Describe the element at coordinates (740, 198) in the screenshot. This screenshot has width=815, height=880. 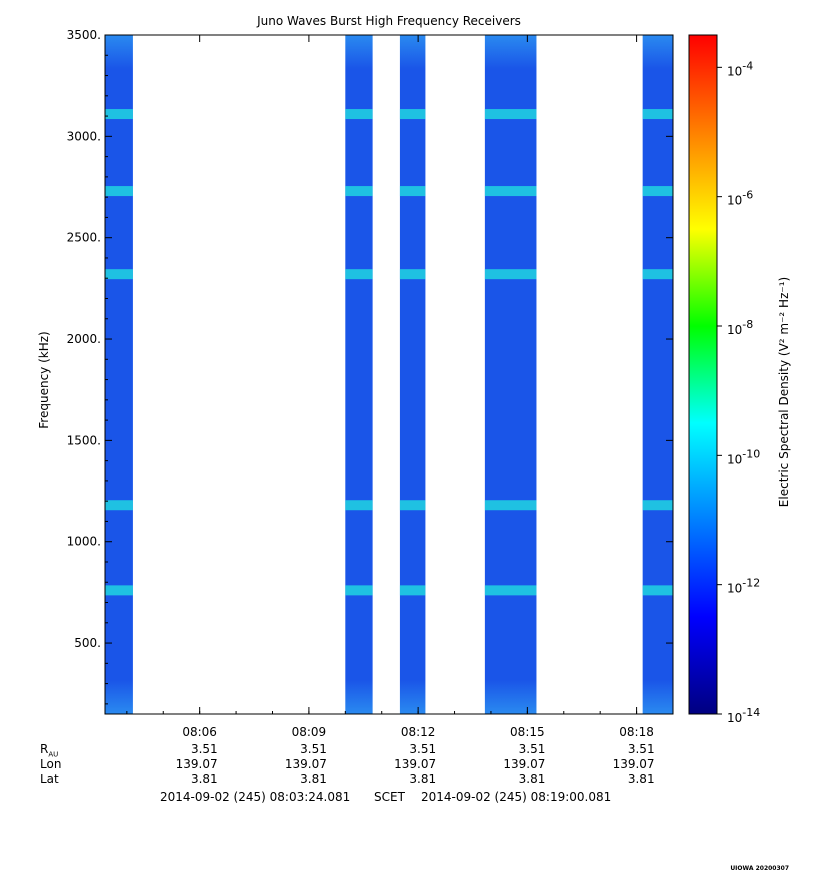
I see `colorbar-tick-label: 10⁻⁶` at that location.